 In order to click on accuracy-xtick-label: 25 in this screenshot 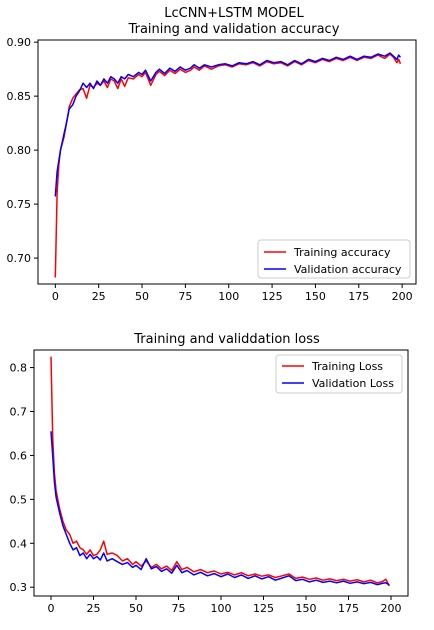, I will do `click(99, 296)`.